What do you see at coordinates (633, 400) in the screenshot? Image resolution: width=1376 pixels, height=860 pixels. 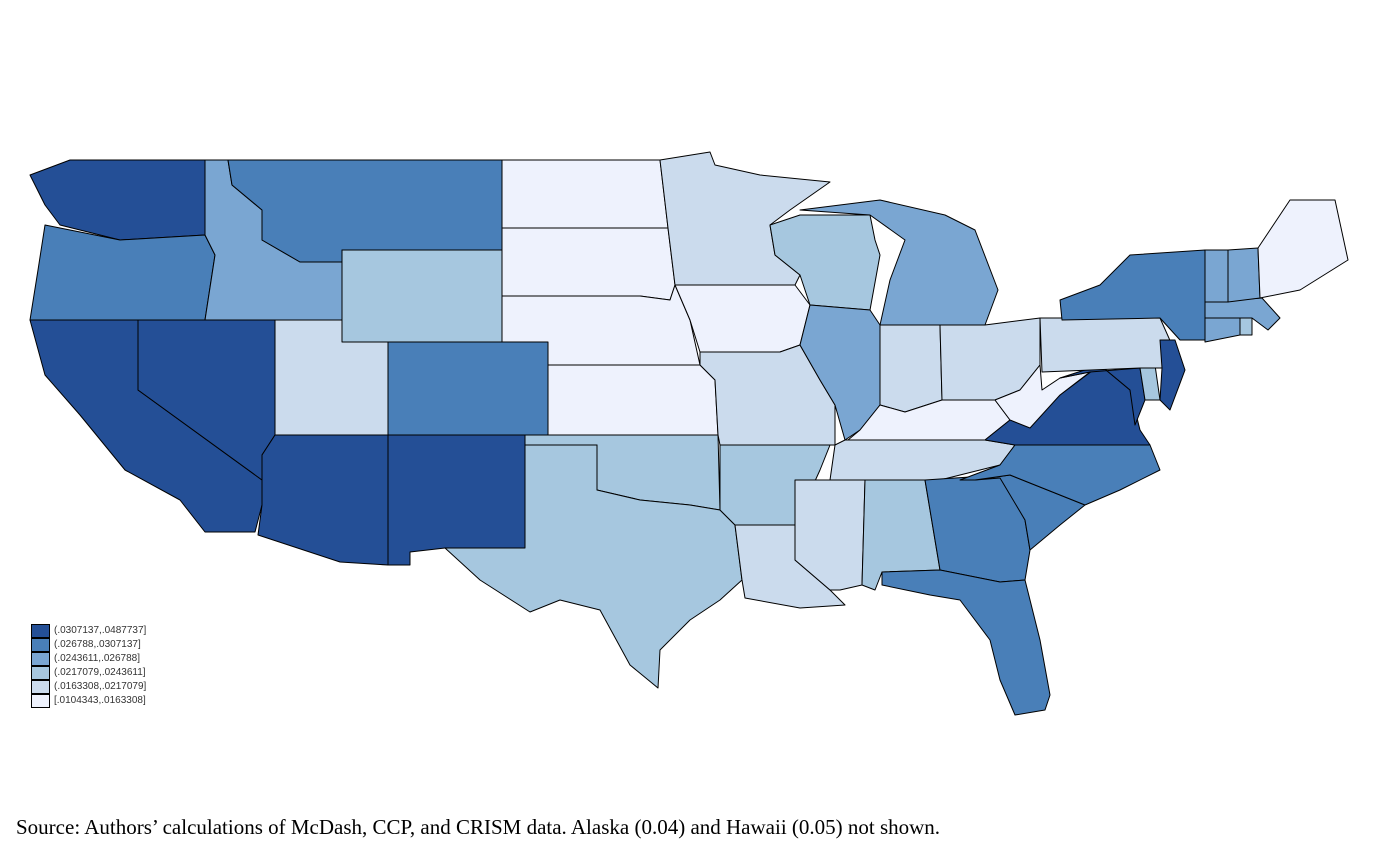 I see `state-ks` at bounding box center [633, 400].